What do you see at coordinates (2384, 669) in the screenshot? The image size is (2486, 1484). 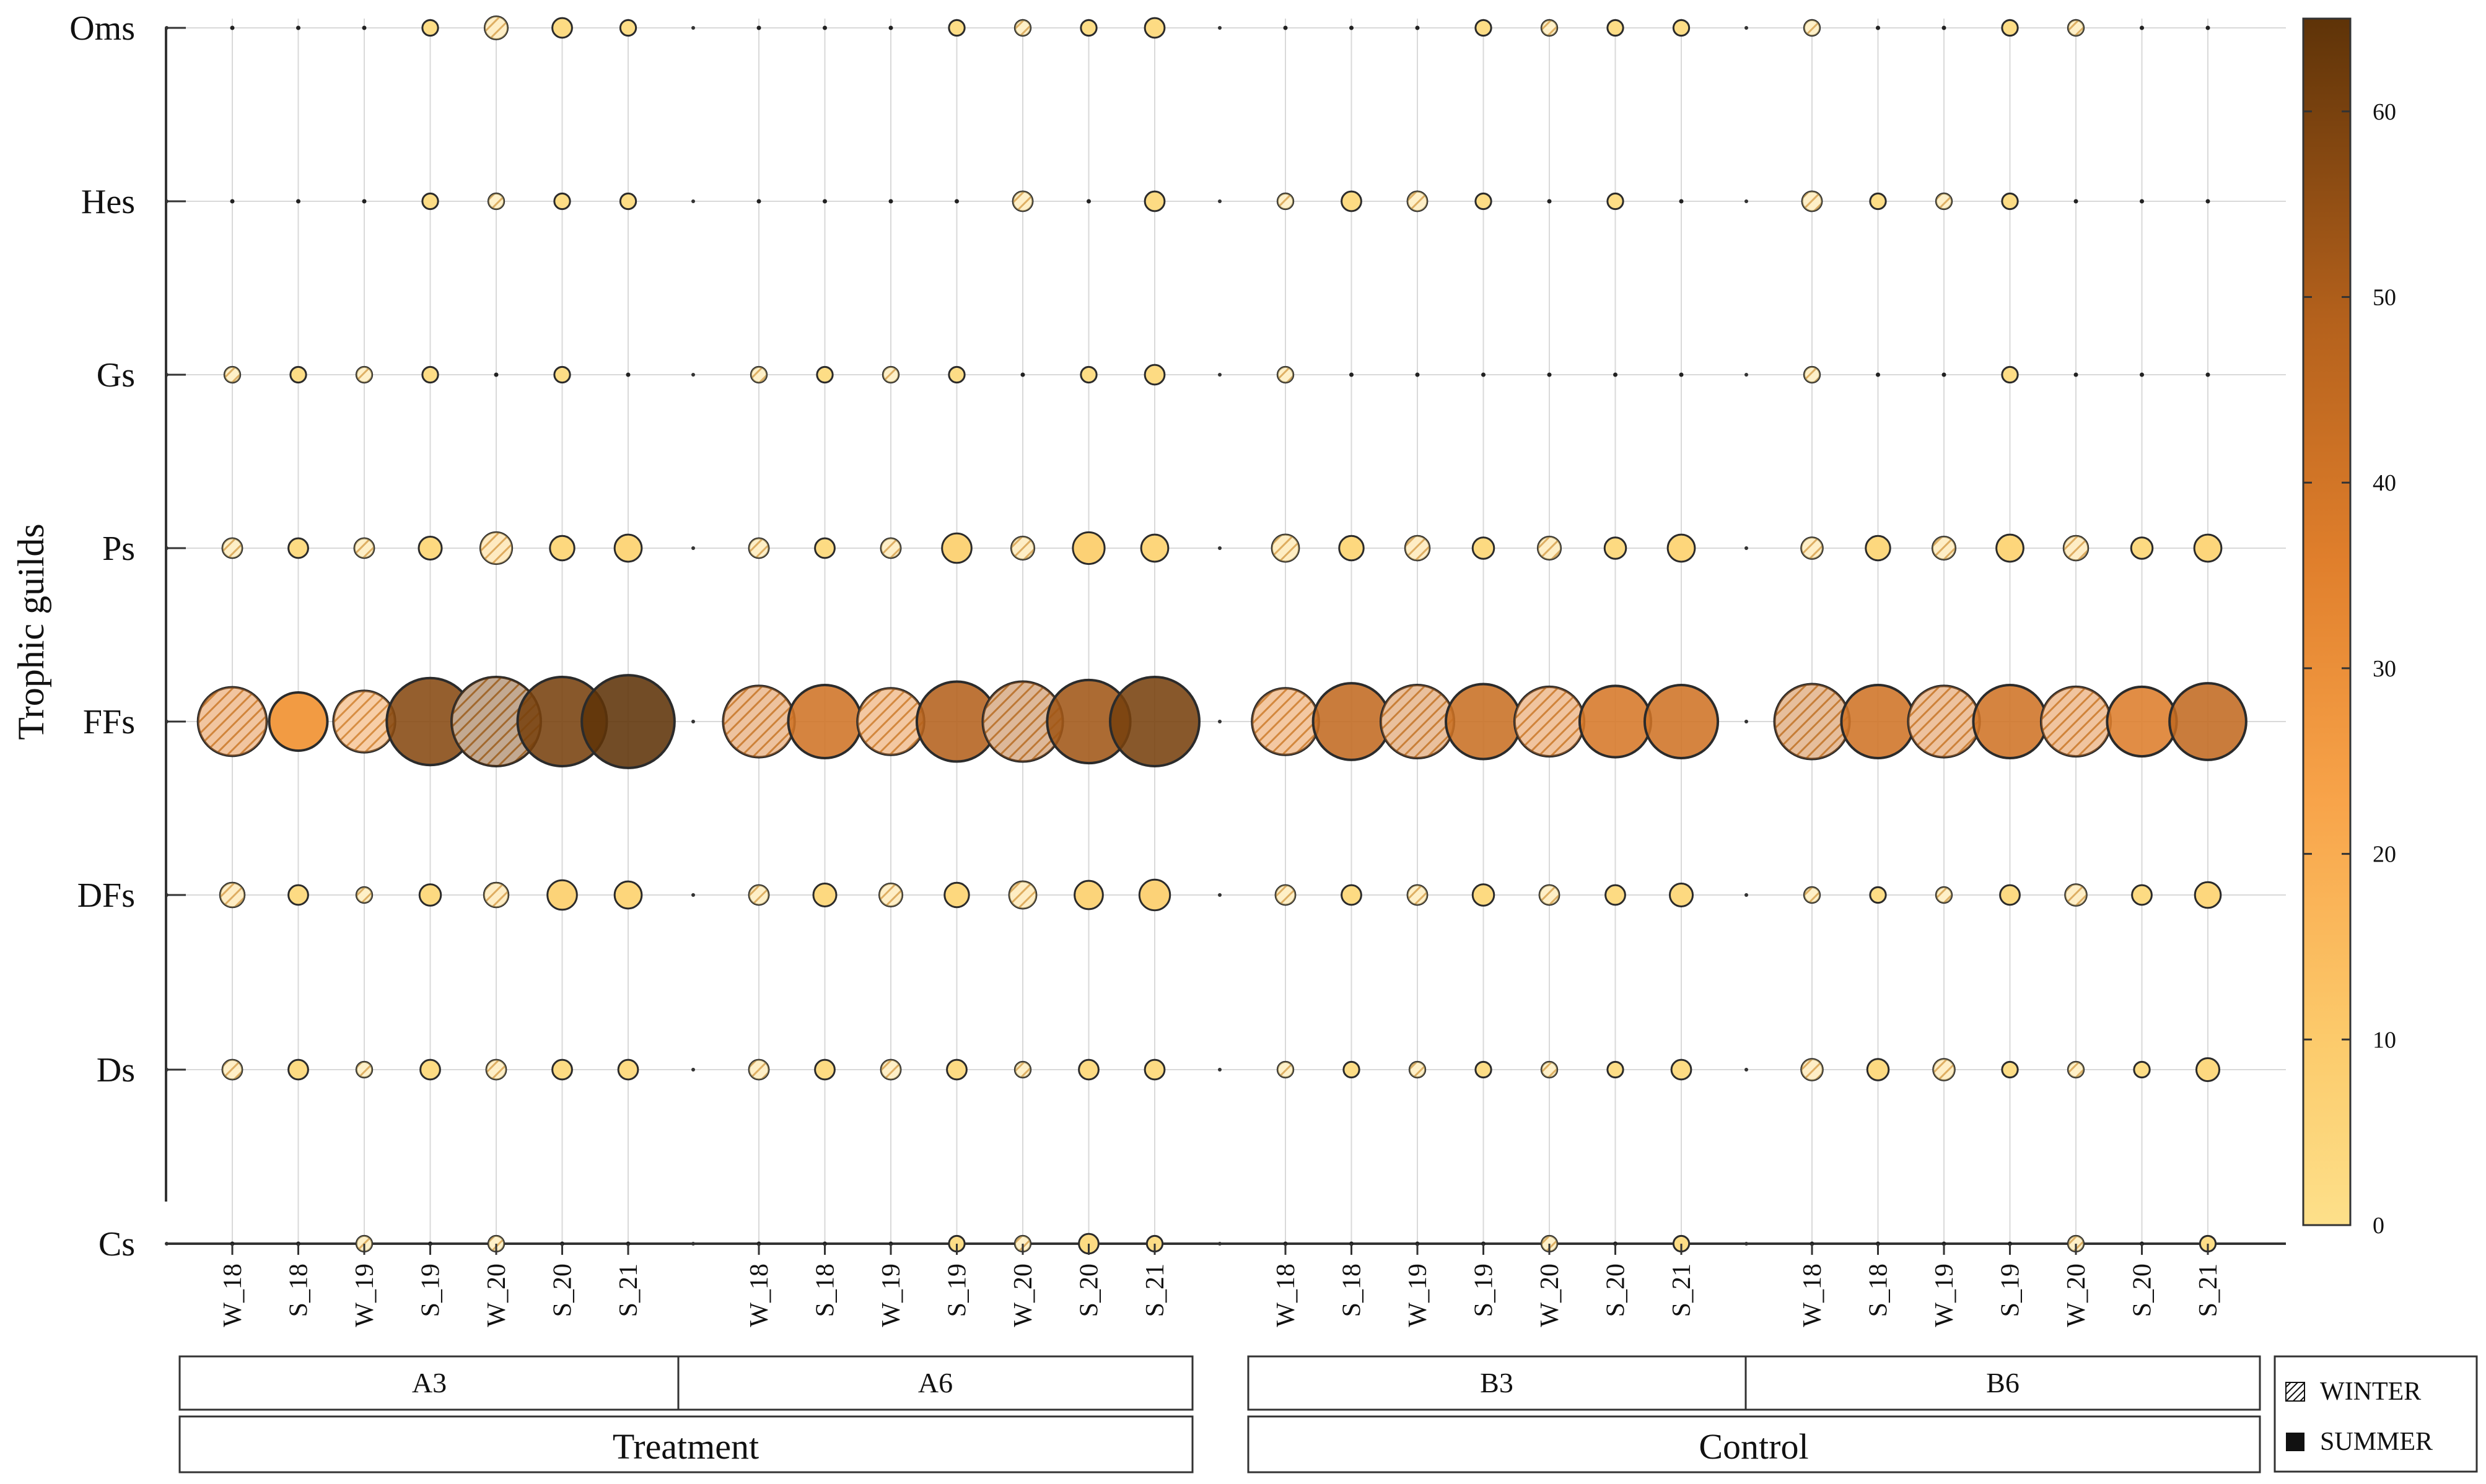 I see `colorbar-tick-label: 30` at bounding box center [2384, 669].